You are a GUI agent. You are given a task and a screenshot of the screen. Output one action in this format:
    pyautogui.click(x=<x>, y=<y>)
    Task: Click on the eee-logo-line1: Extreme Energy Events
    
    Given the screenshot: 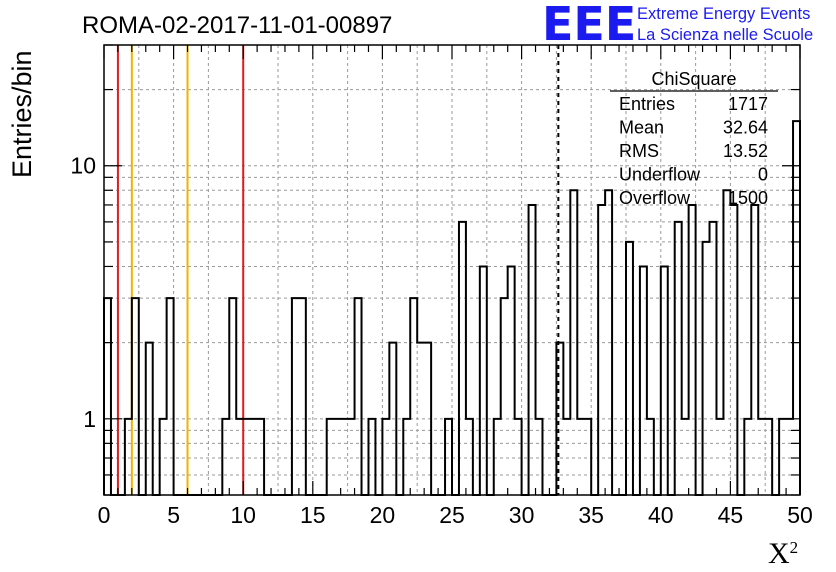 What is the action you would take?
    pyautogui.click(x=723, y=14)
    